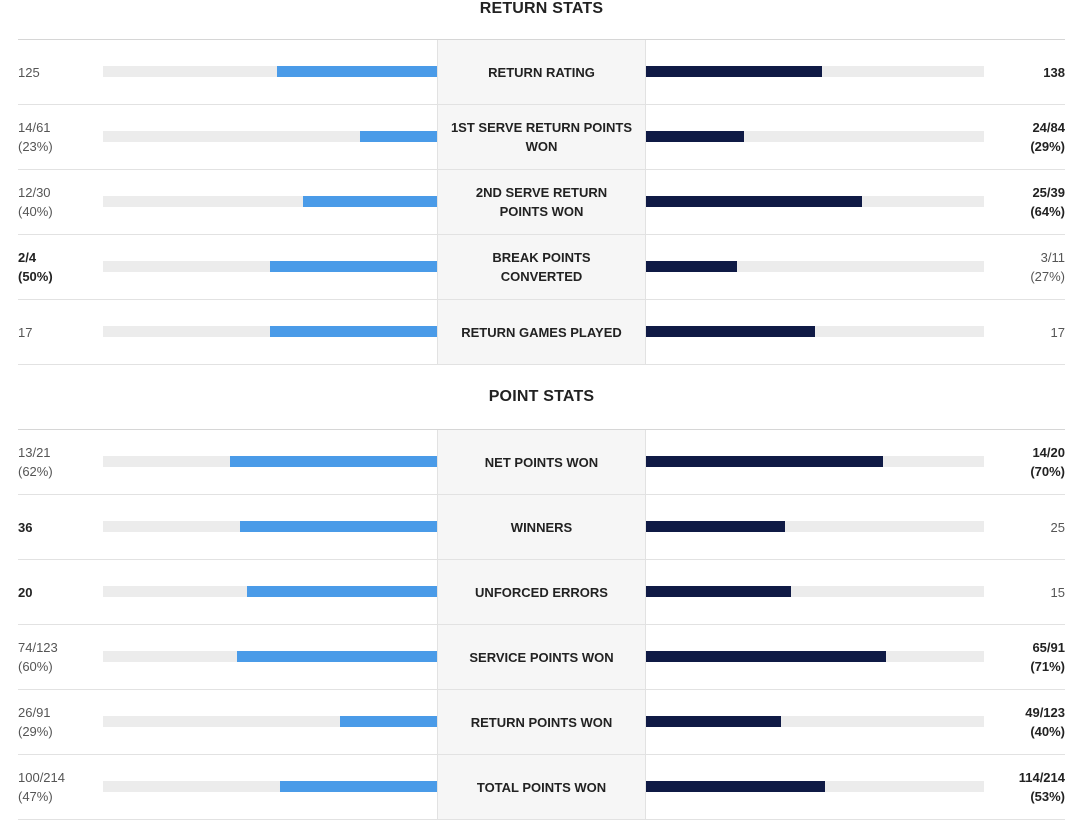  I want to click on player1-value-line: 2/4, so click(27, 257).